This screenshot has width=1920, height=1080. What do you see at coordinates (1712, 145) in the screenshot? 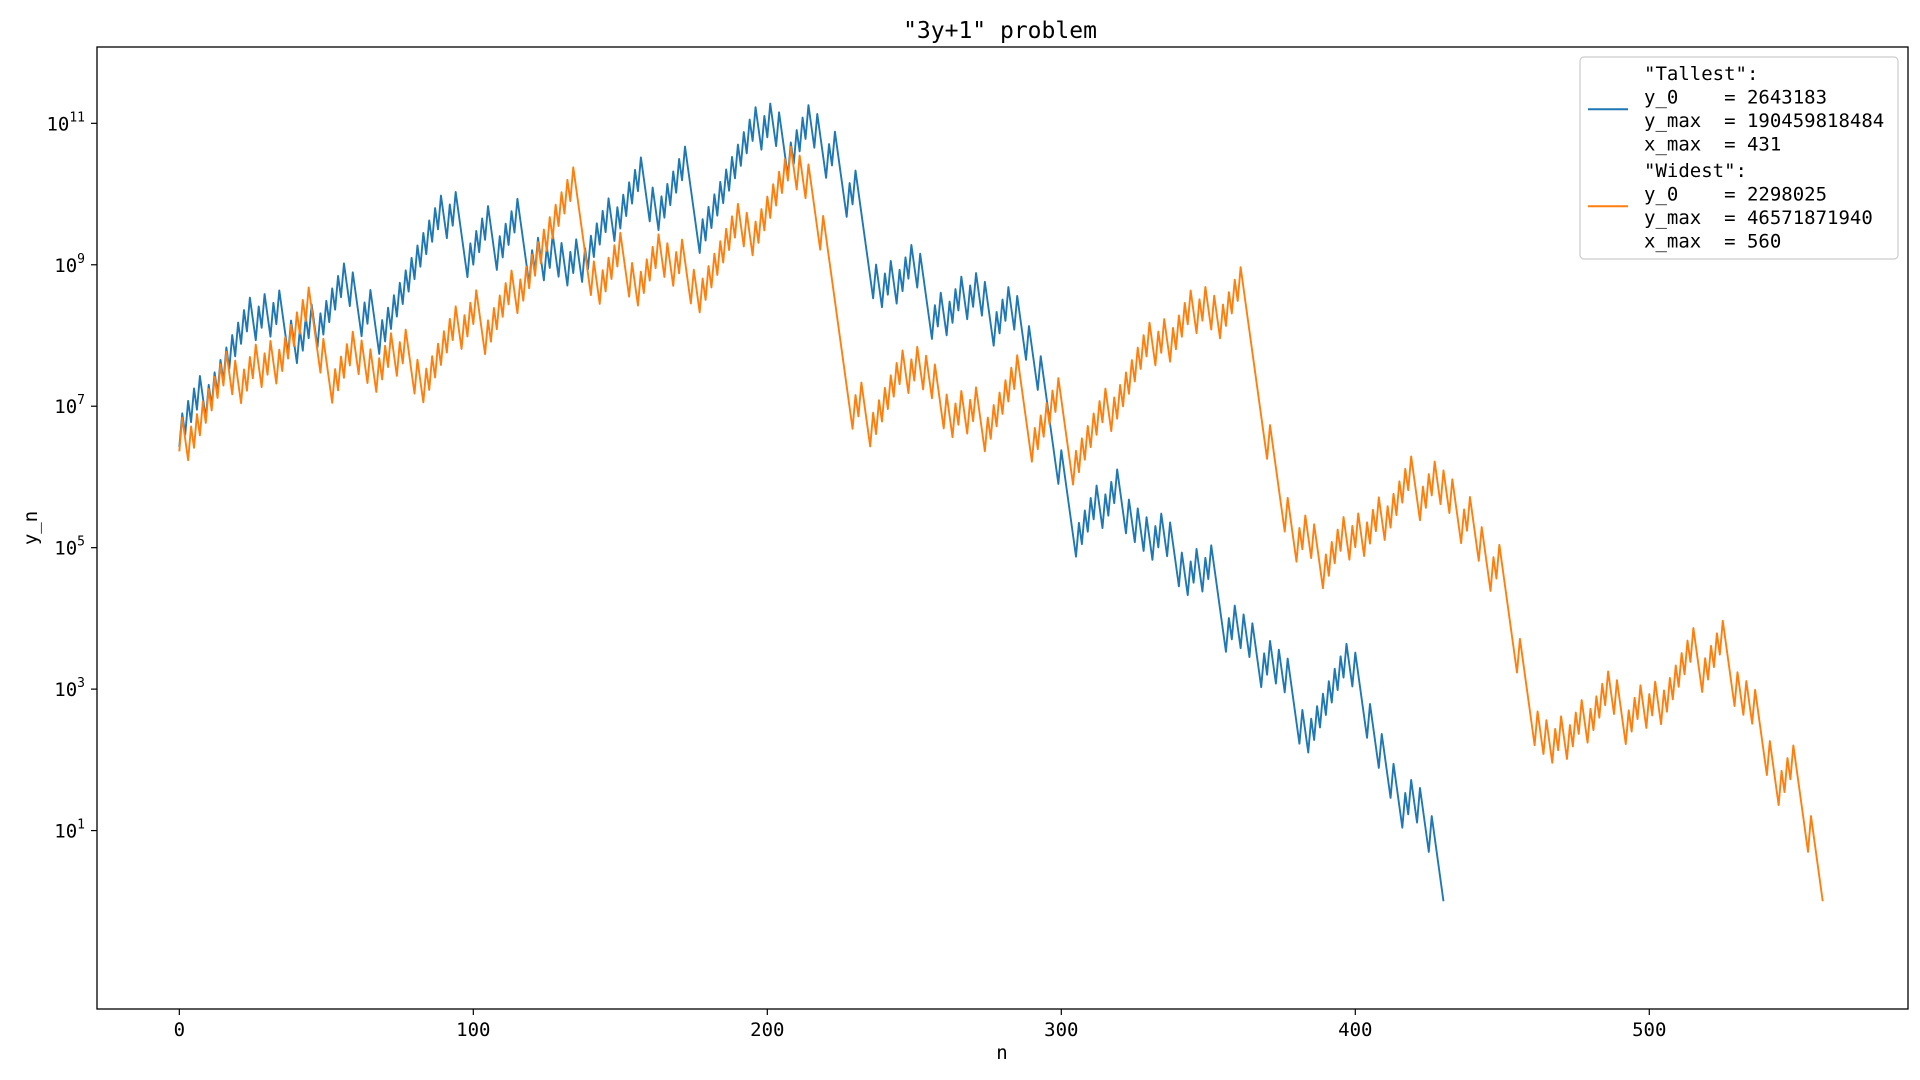
I see `legend-label-0-3: x_max = 431` at bounding box center [1712, 145].